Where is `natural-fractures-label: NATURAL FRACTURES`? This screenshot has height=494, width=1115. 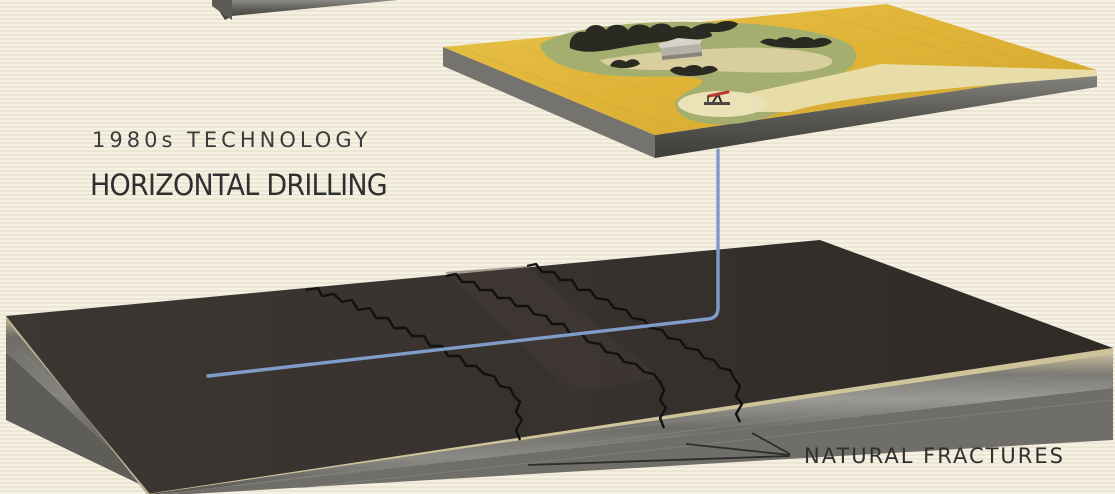
natural-fractures-label: NATURAL FRACTURES is located at coordinates (934, 456).